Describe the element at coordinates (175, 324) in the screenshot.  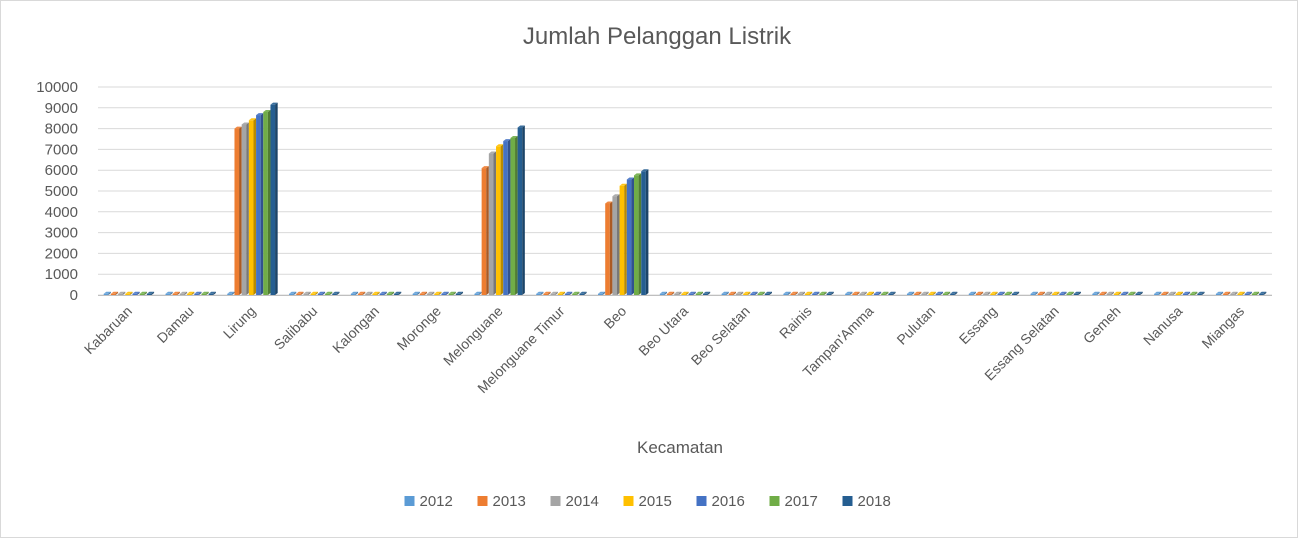
I see `x-tick-label: Damau` at that location.